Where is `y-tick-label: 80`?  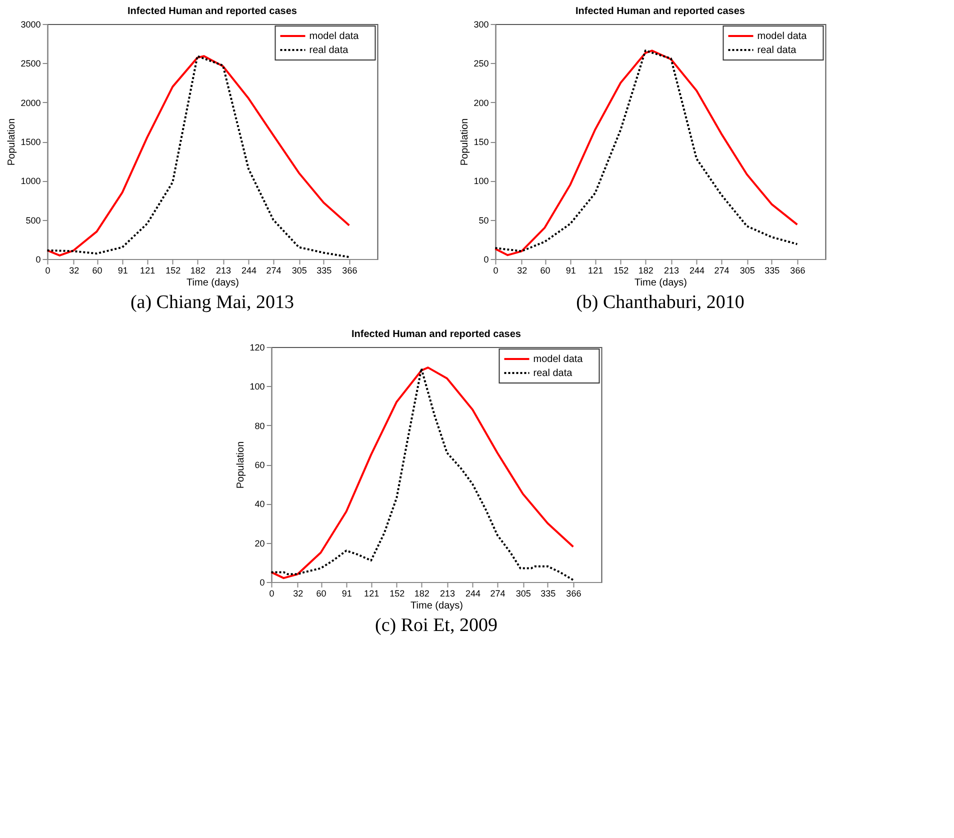
y-tick-label: 80 is located at coordinates (259, 425).